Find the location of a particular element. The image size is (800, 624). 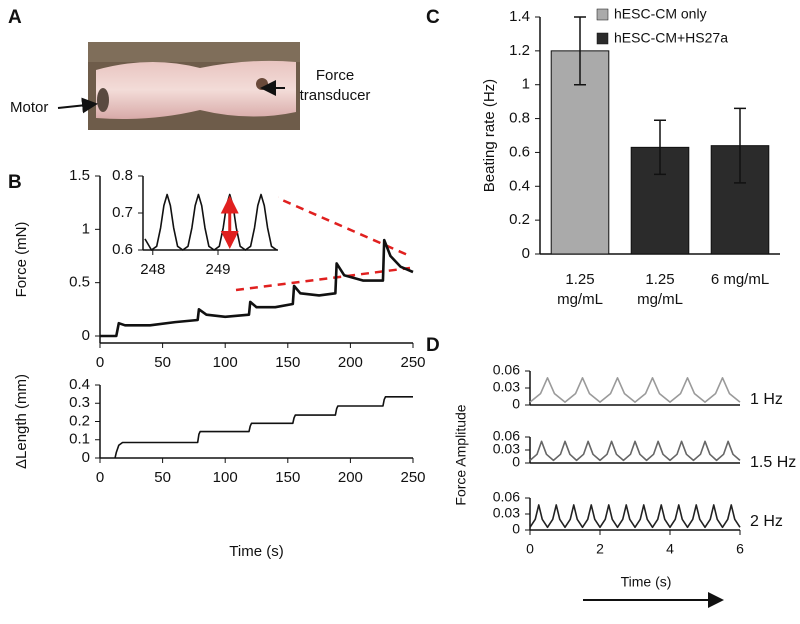

legend-label: hESC-CM+HS27a is located at coordinates (671, 38).